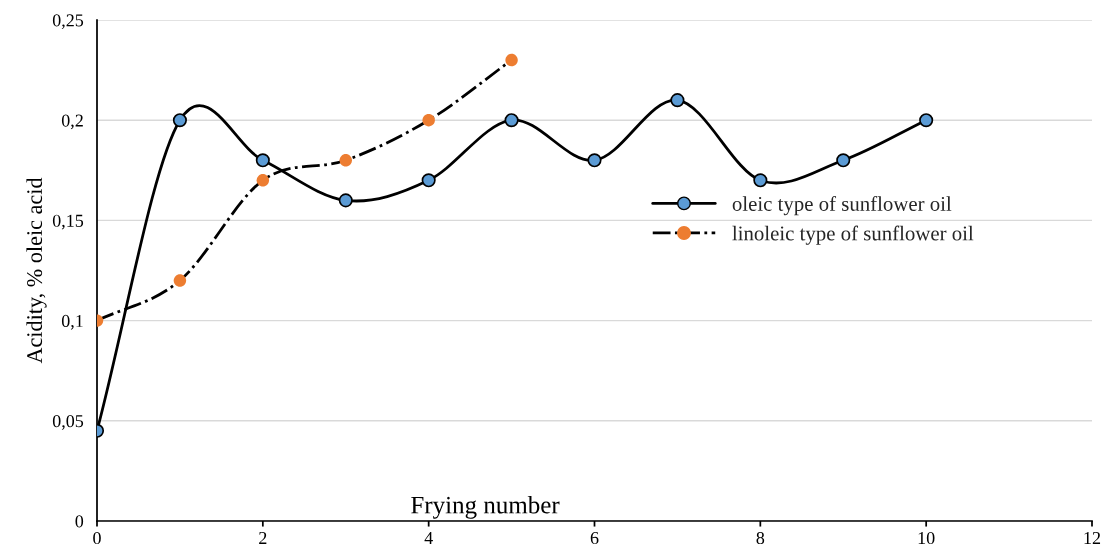 This screenshot has width=1109, height=558. I want to click on legend-label: oleic type of sunflower oil, so click(842, 206).